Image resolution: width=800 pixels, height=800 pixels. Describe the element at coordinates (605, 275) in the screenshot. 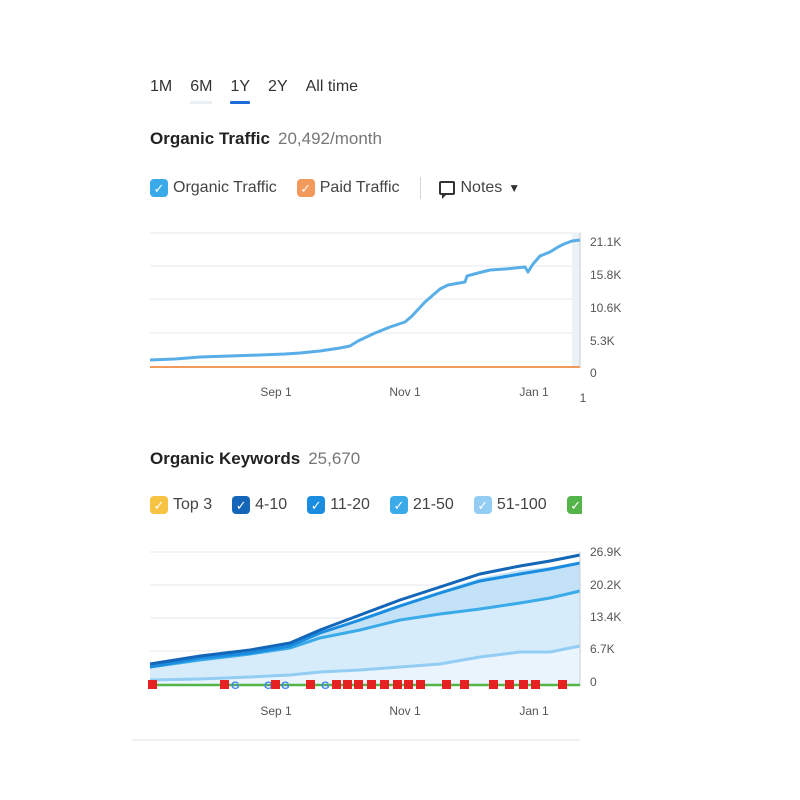

I see `y-tick-label: 15.8K` at that location.